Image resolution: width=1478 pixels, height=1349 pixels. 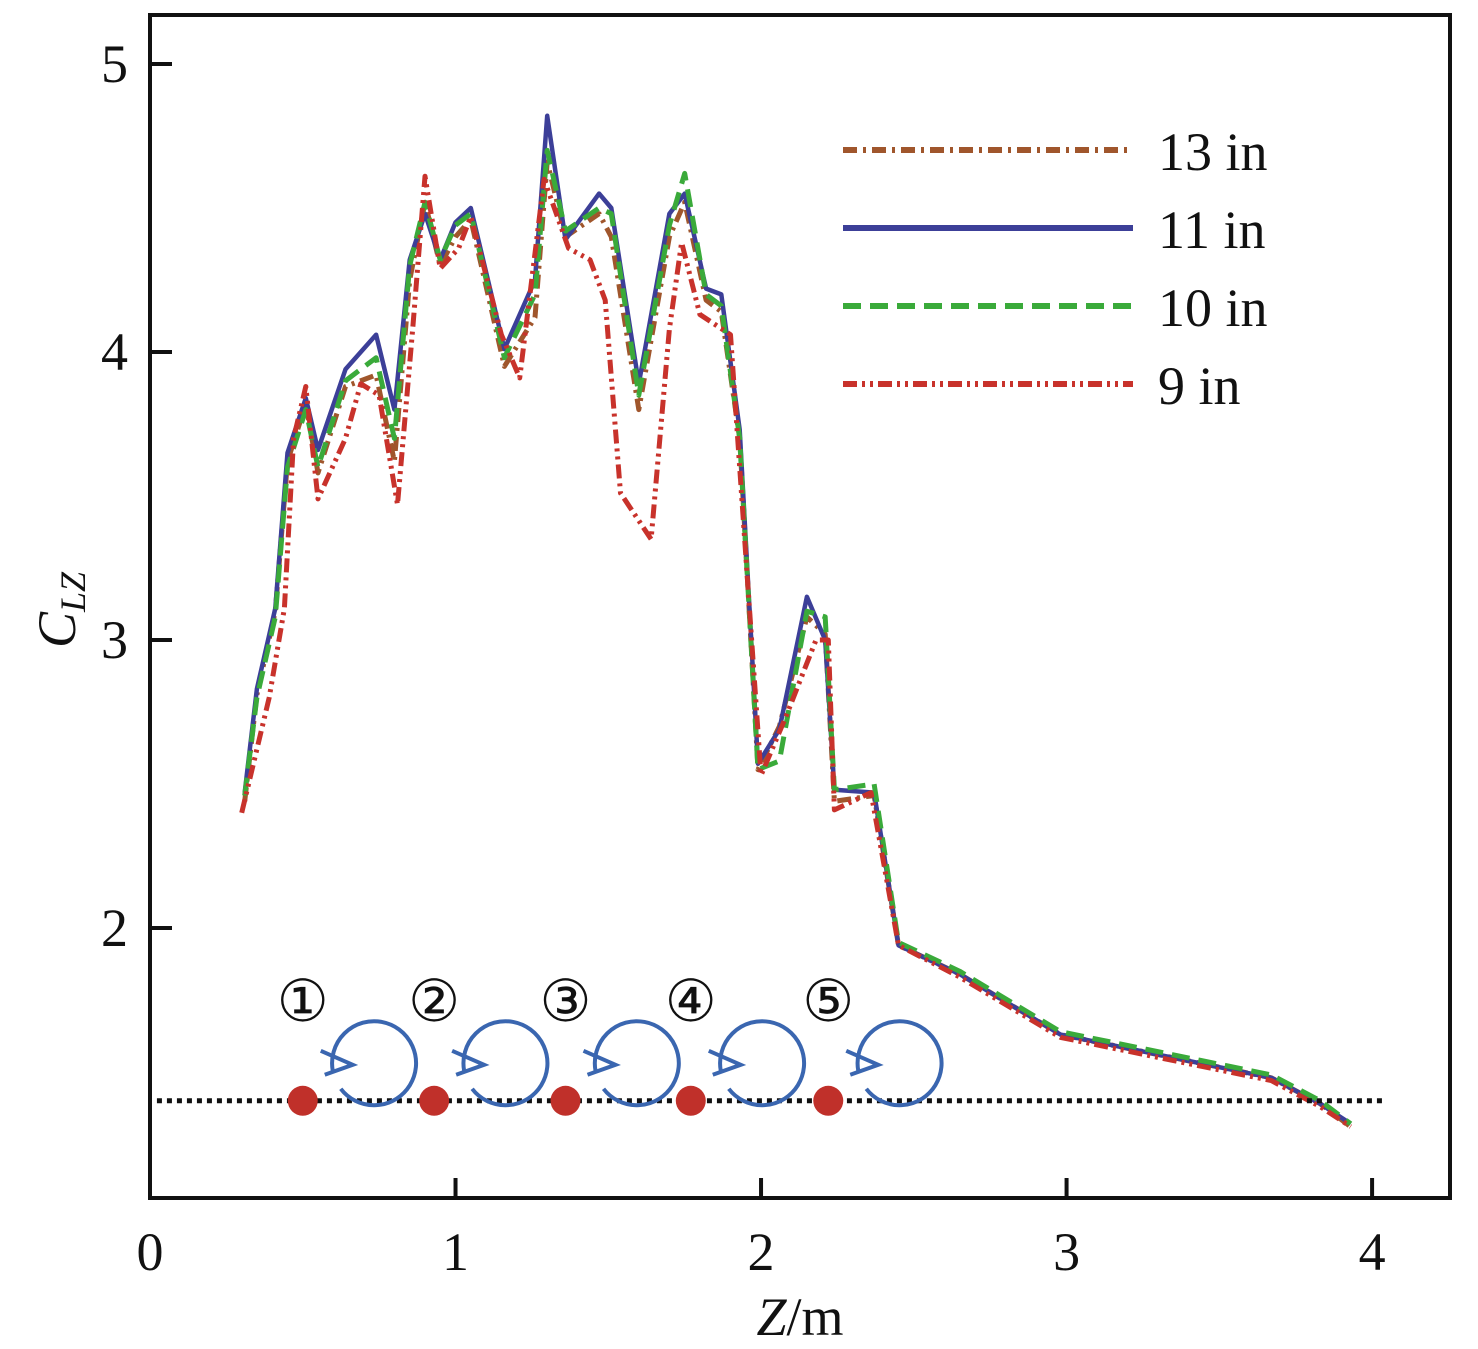 What do you see at coordinates (566, 1001) in the screenshot?
I see `rotor-number-label: ③` at bounding box center [566, 1001].